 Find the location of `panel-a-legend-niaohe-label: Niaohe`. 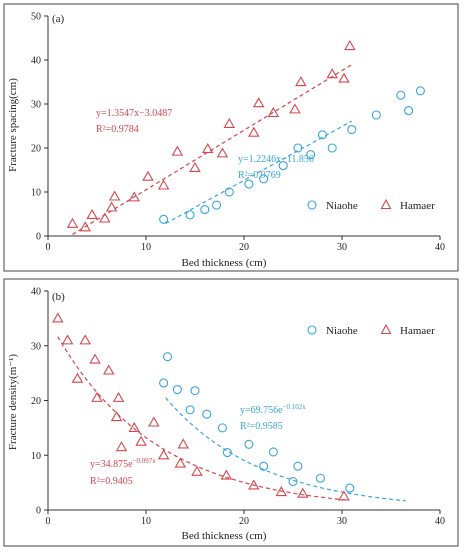

panel-a-legend-niaohe-label: Niaohe is located at coordinates (342, 206).